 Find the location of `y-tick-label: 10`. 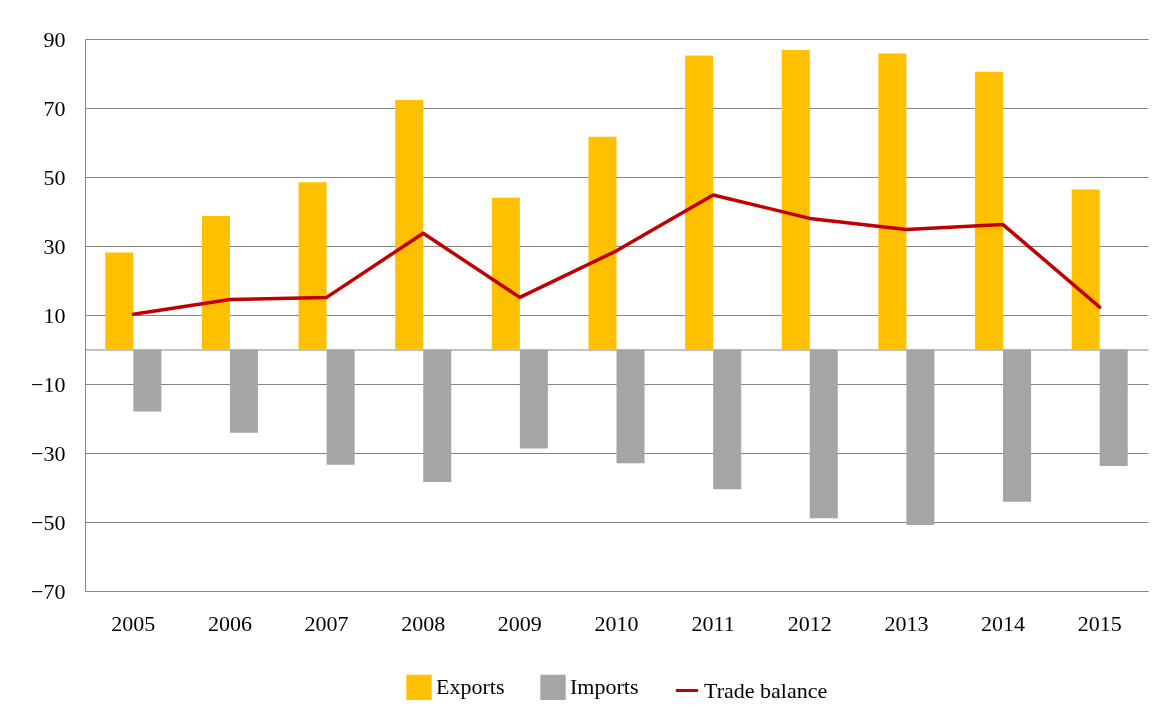

y-tick-label: 10 is located at coordinates (54, 315).